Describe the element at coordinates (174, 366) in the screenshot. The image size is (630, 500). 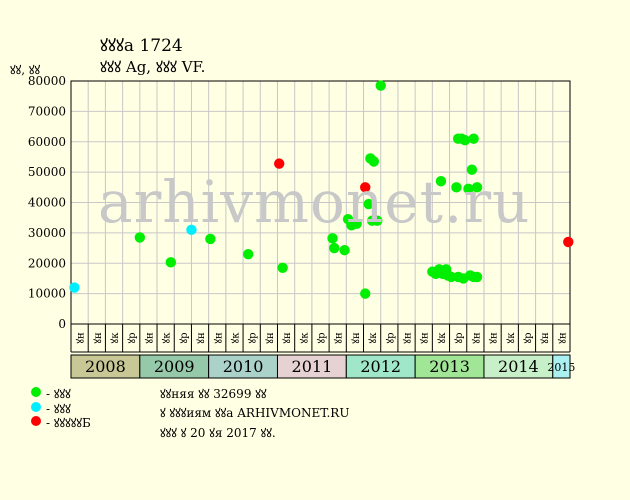
I see `year-label: 2009` at that location.